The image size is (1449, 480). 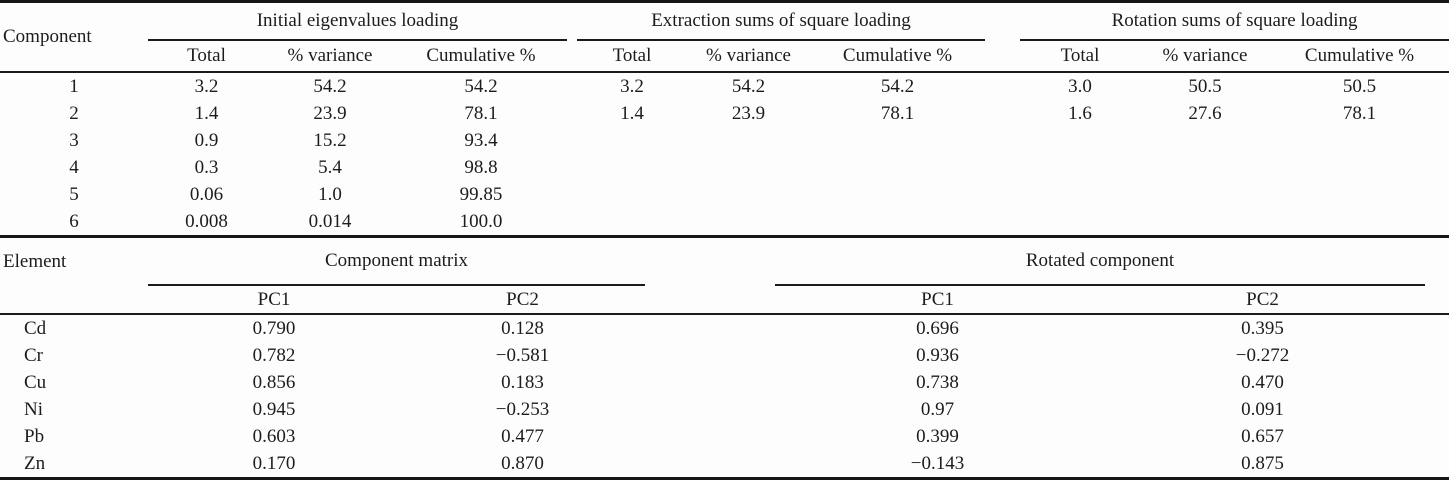 I want to click on cell: −0.581, so click(x=522, y=355).